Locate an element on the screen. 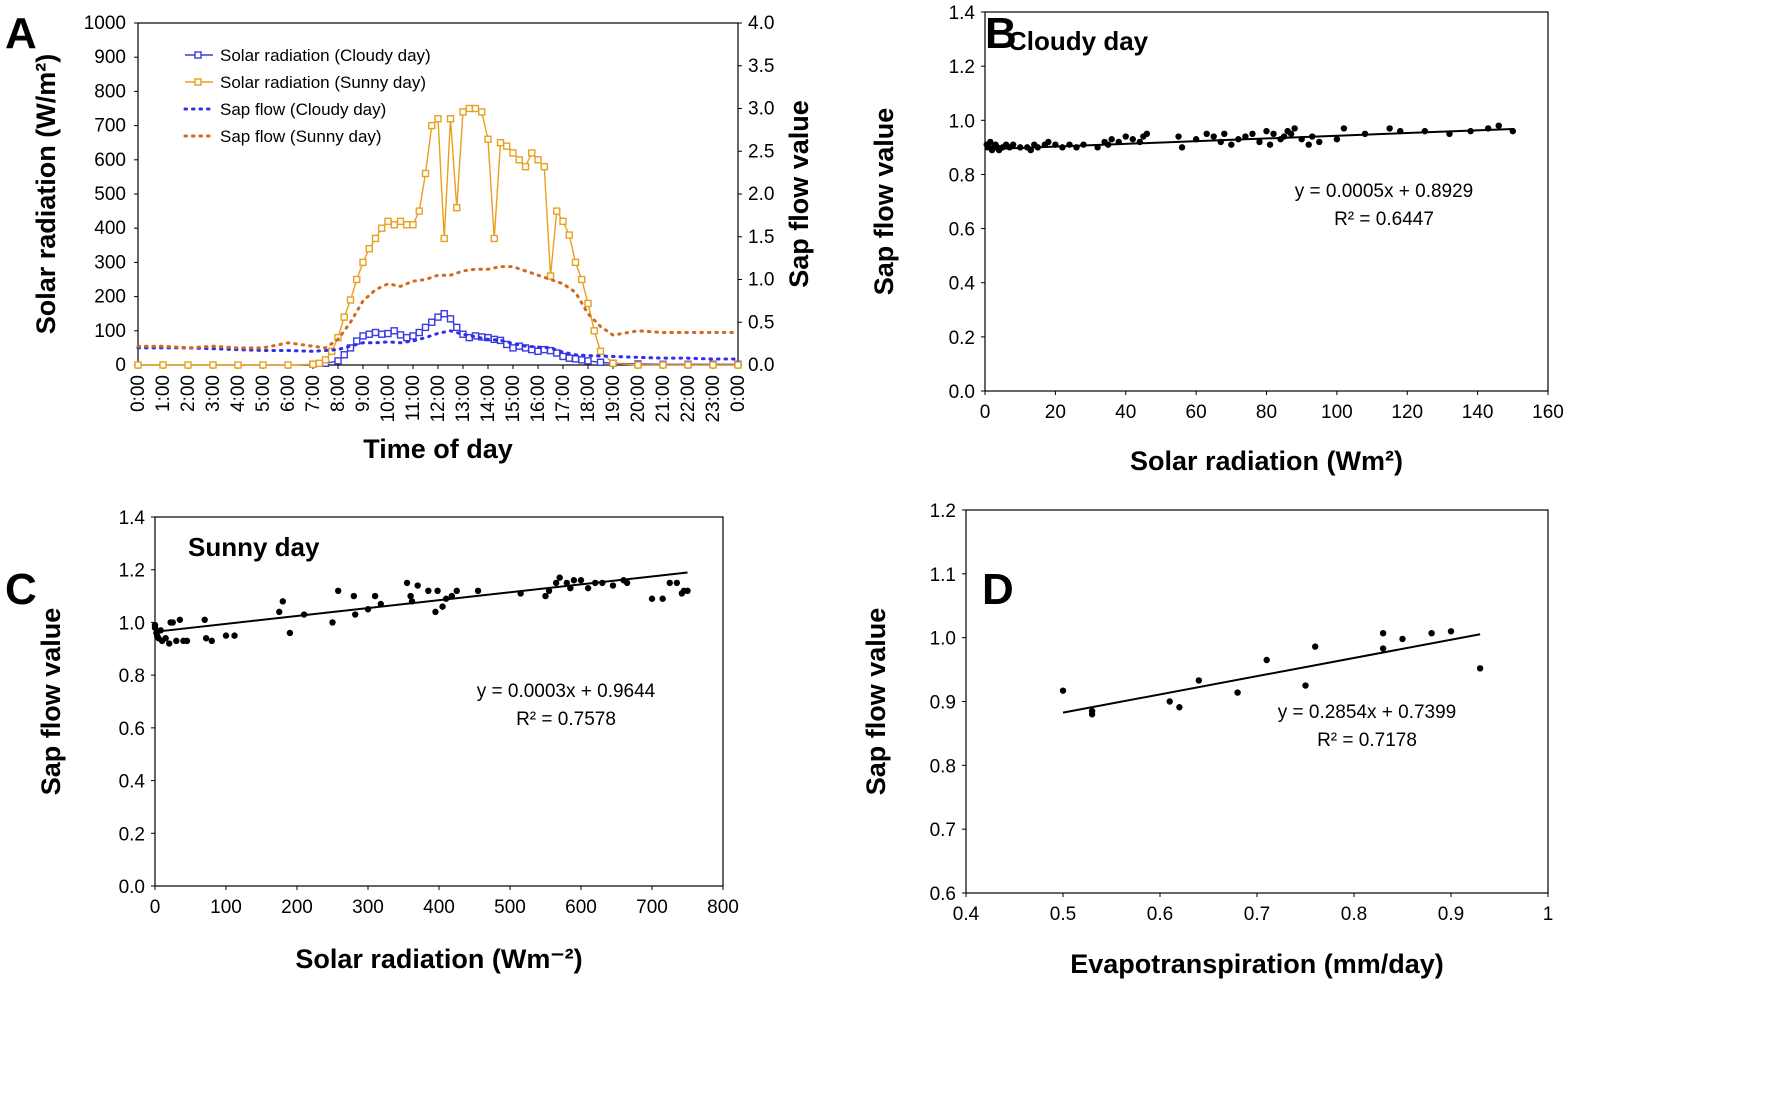 This screenshot has height=1107, width=1766. panel-c-x-tick-label: 600 is located at coordinates (581, 907).